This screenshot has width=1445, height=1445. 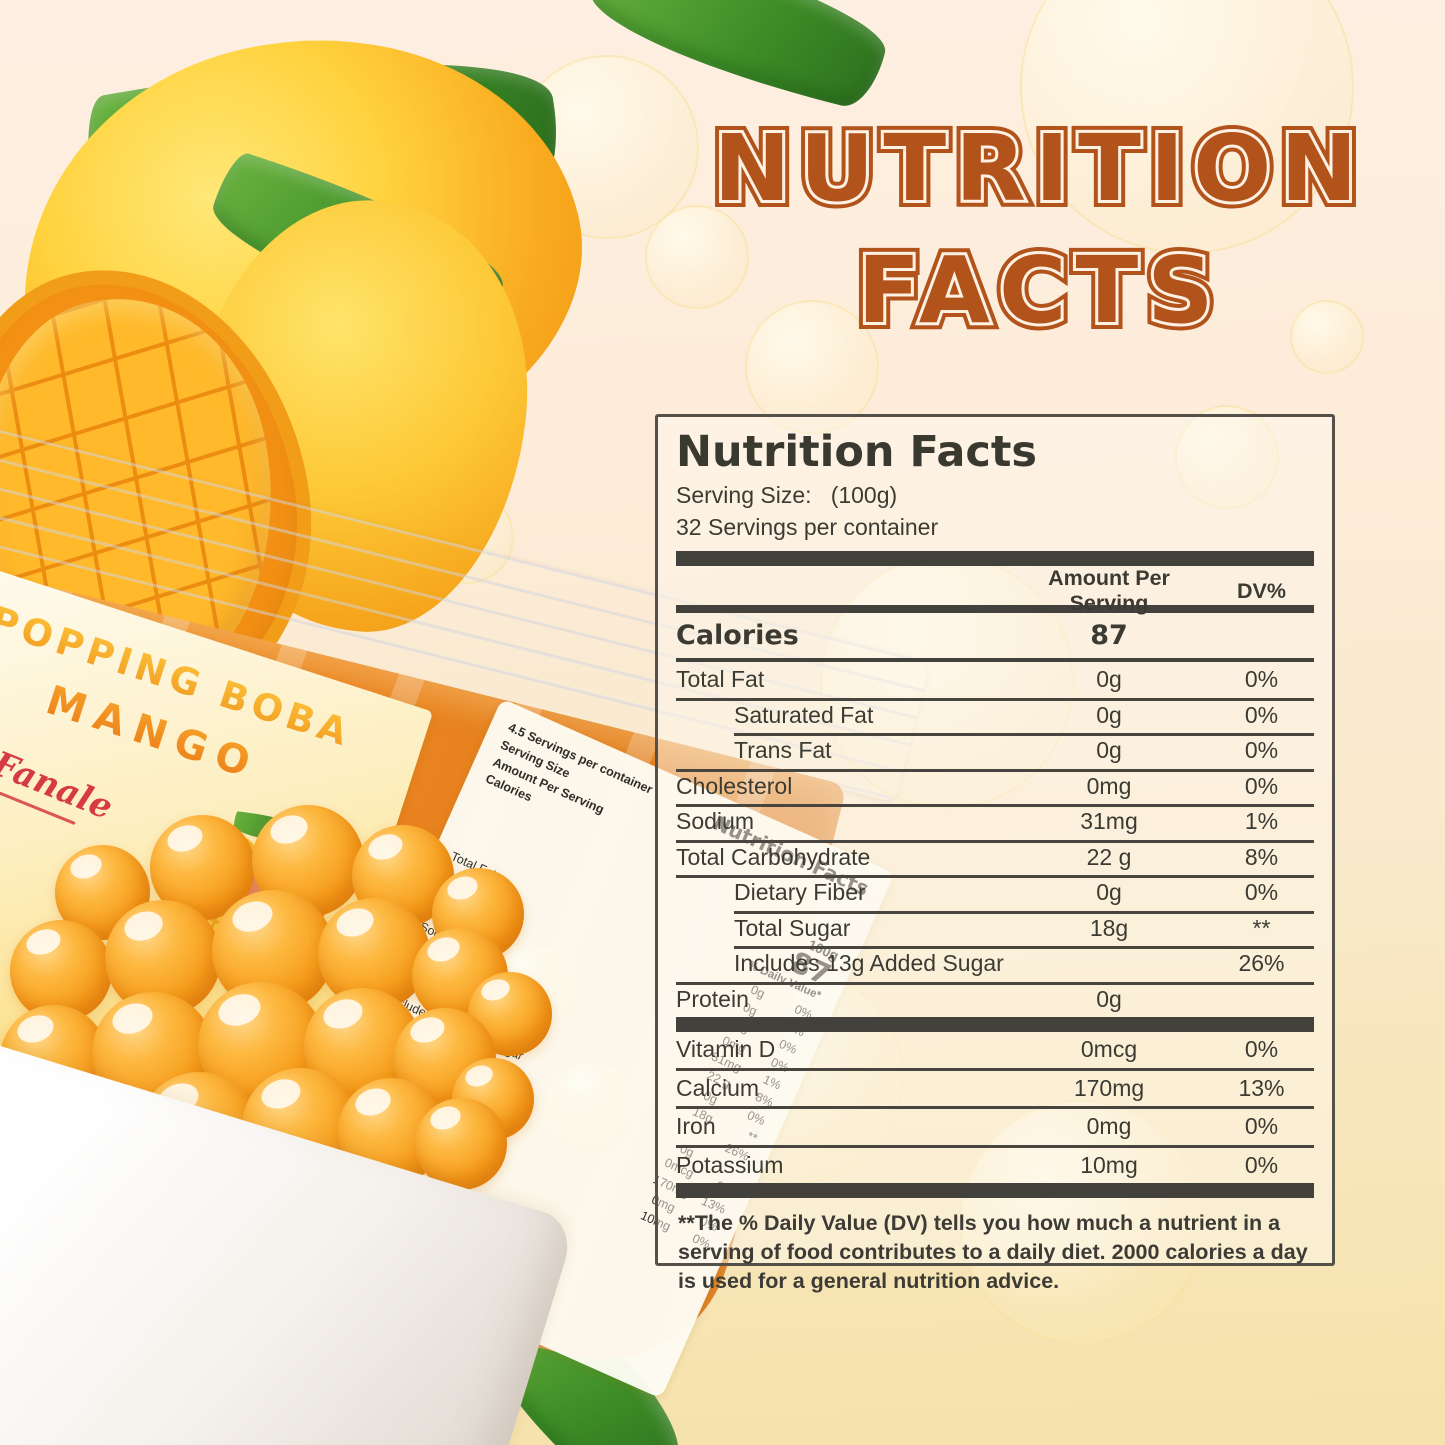 I want to click on table-row: Total Carbohydrate 22 g 8%, so click(x=995, y=857).